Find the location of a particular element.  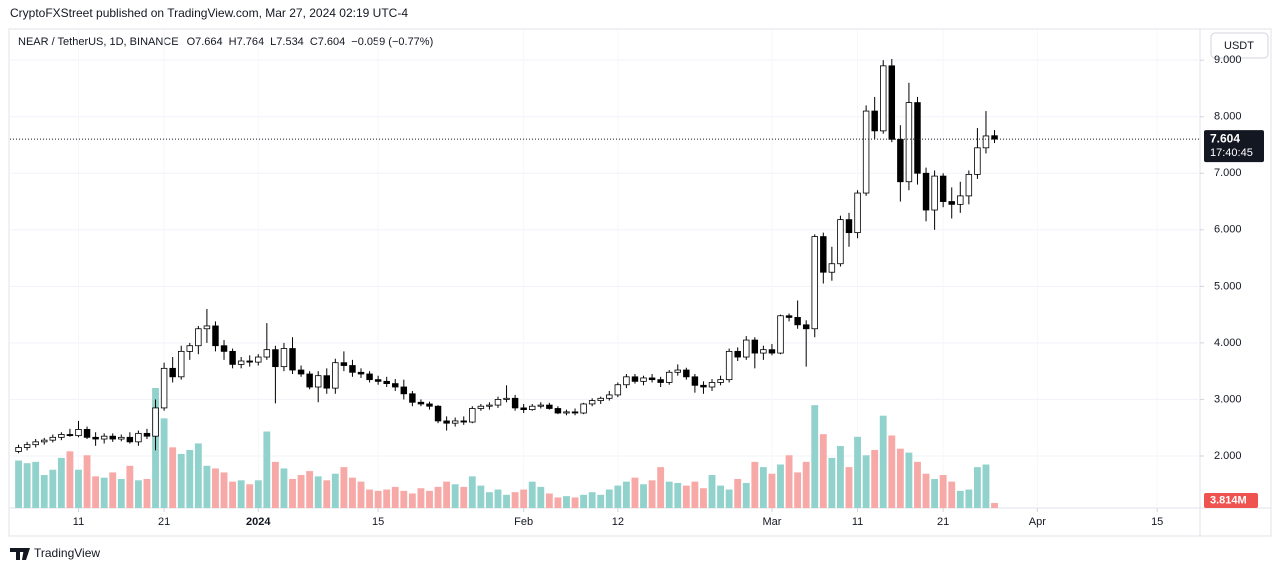

y-tick-label: 9.000 is located at coordinates (1228, 60).